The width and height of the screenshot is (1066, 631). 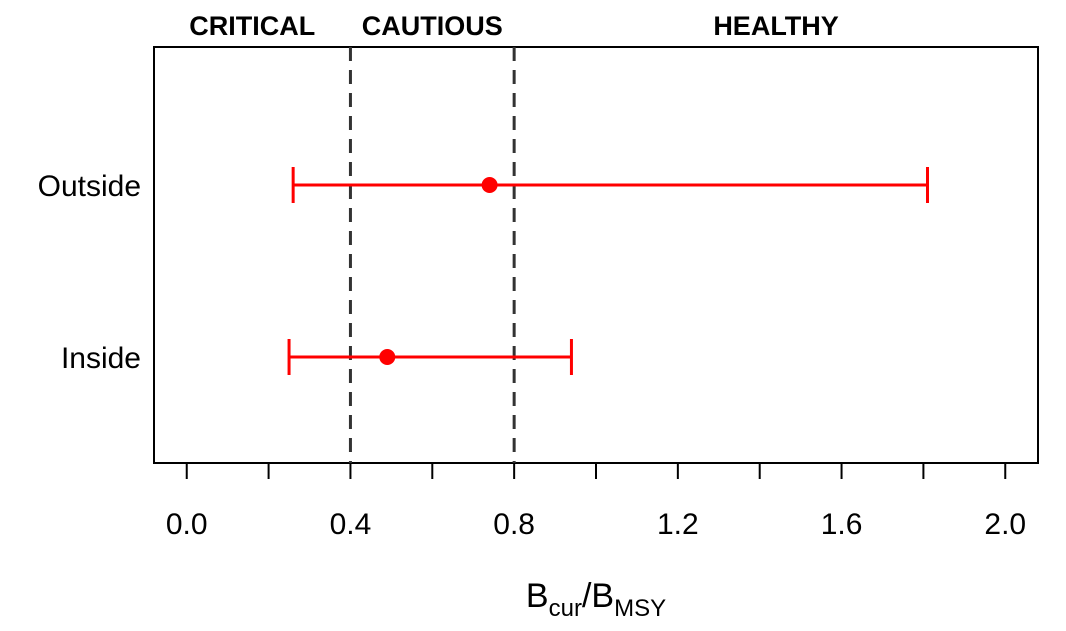 What do you see at coordinates (187, 524) in the screenshot?
I see `x-tick-label: 0.0` at bounding box center [187, 524].